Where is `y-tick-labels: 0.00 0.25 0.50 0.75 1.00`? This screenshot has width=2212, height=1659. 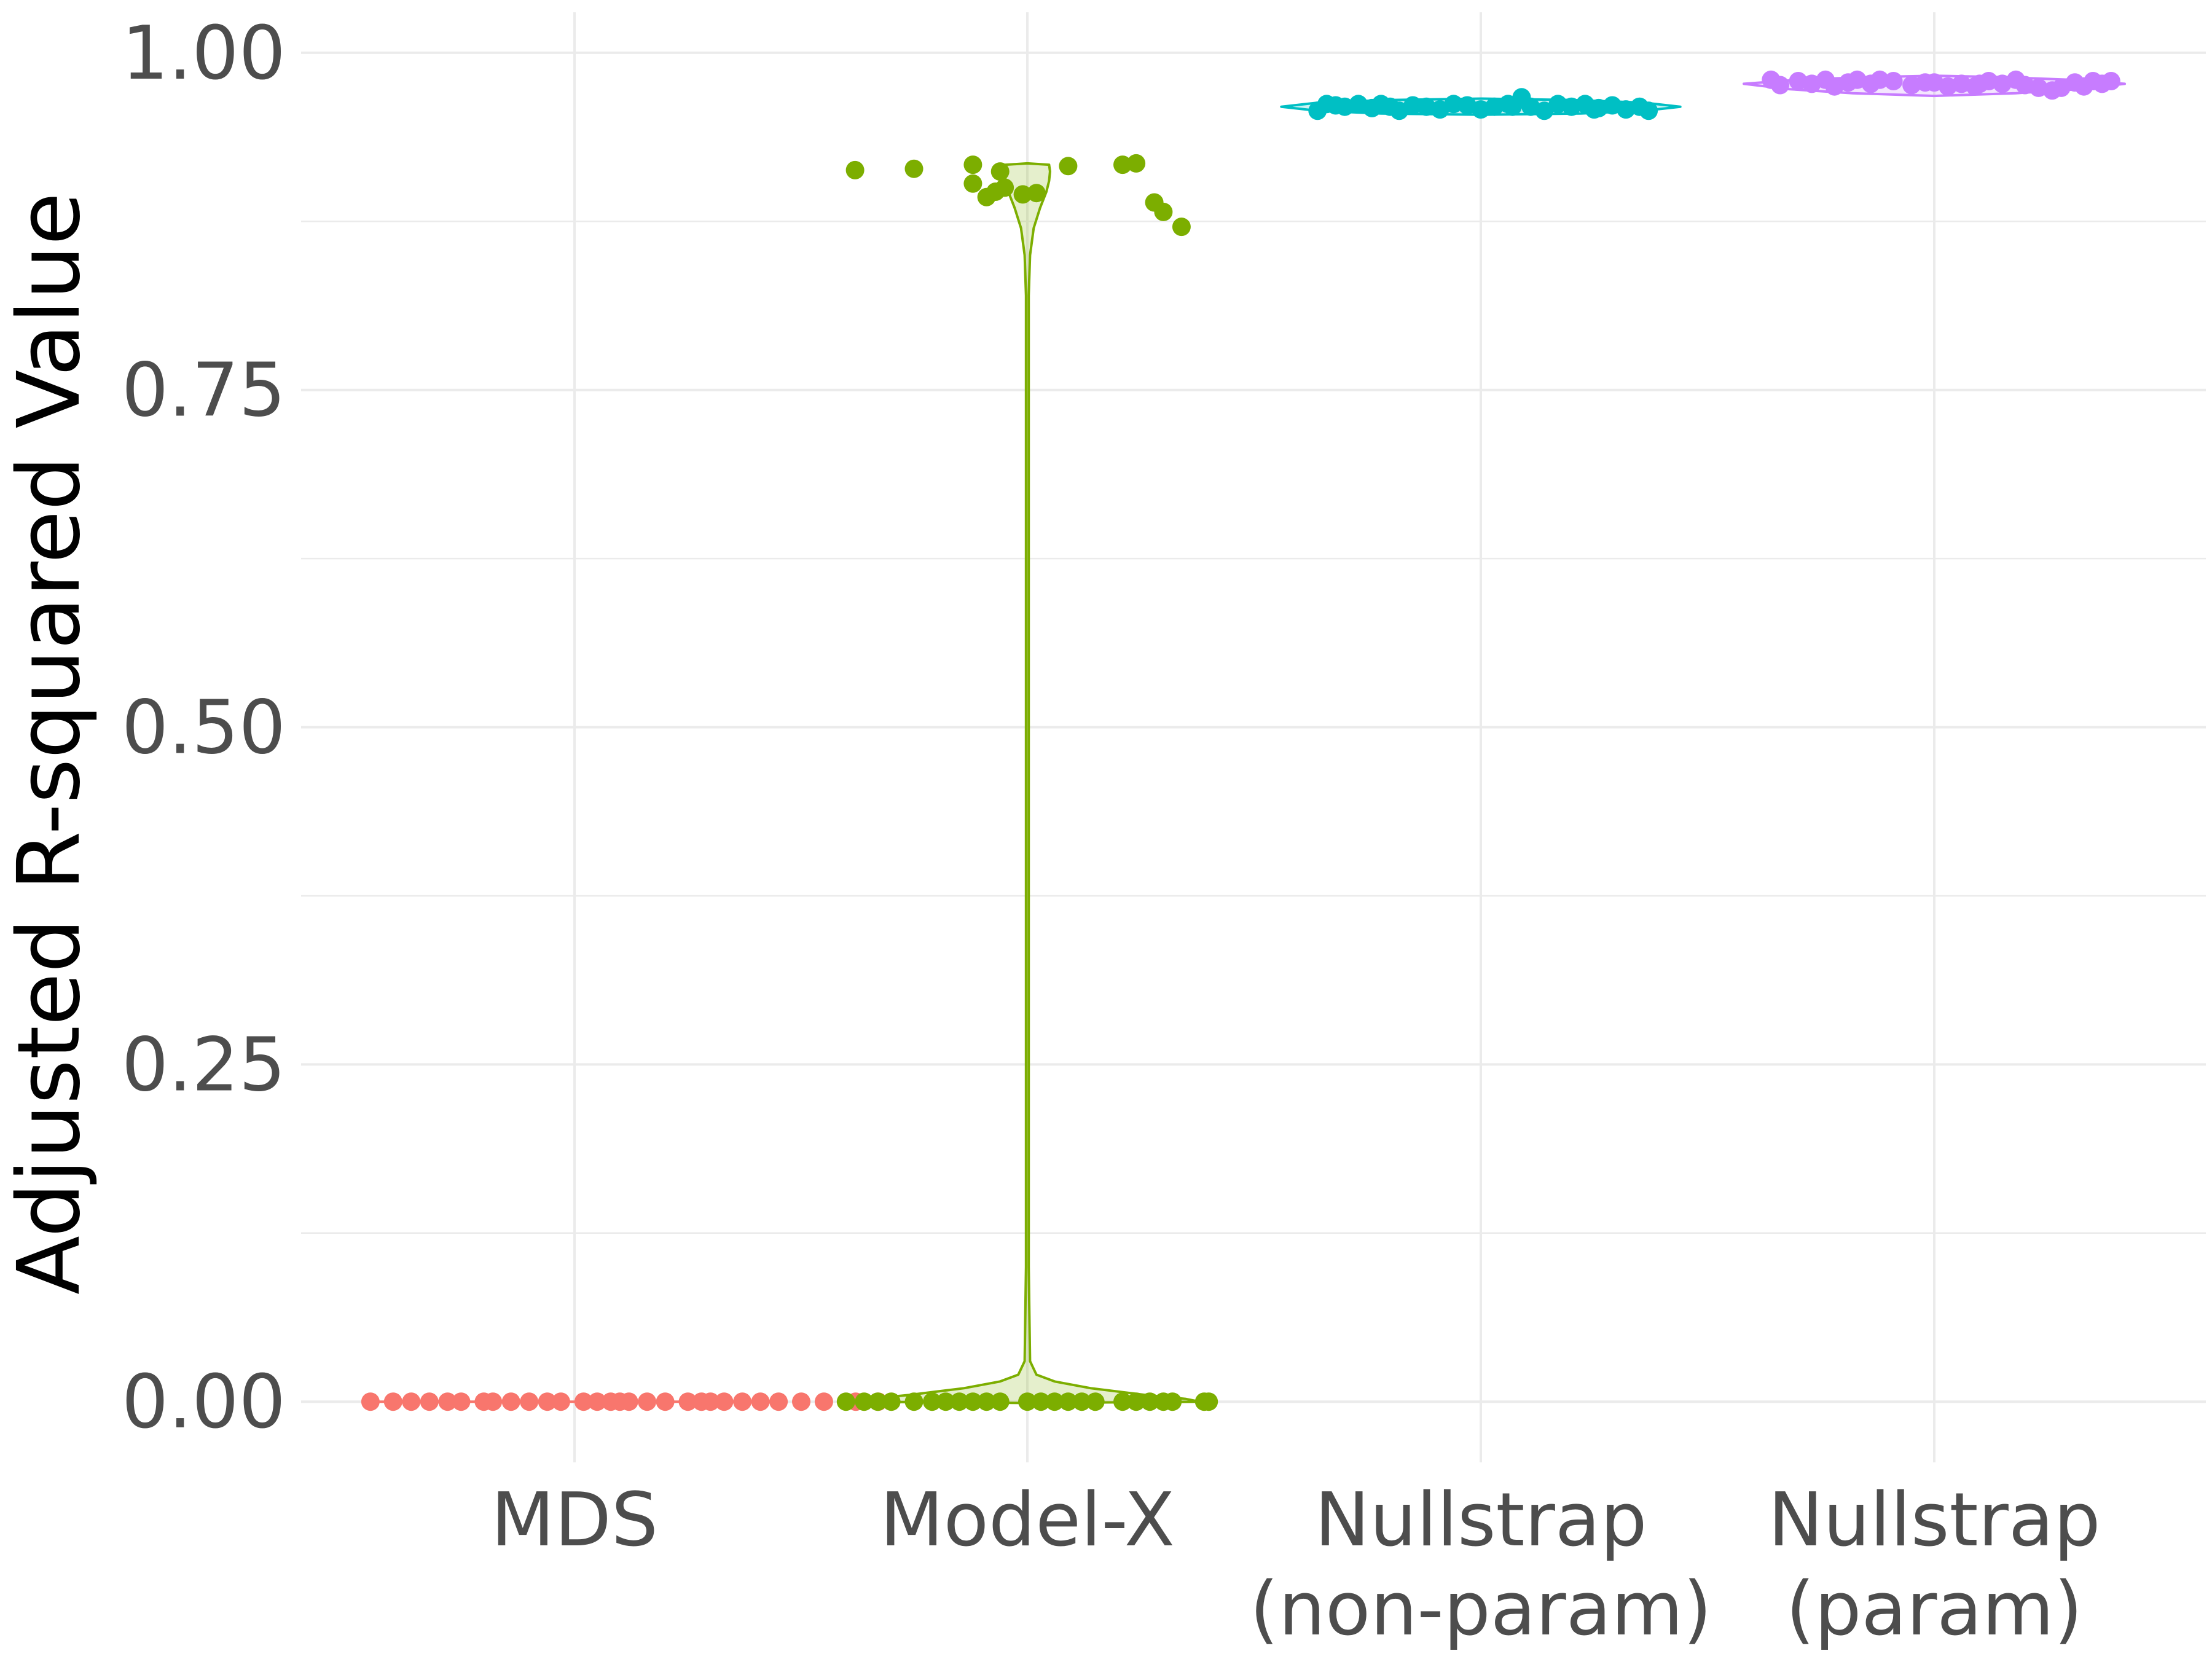
y-tick-labels: 0.00 0.25 0.50 0.75 1.00 is located at coordinates (204, 728).